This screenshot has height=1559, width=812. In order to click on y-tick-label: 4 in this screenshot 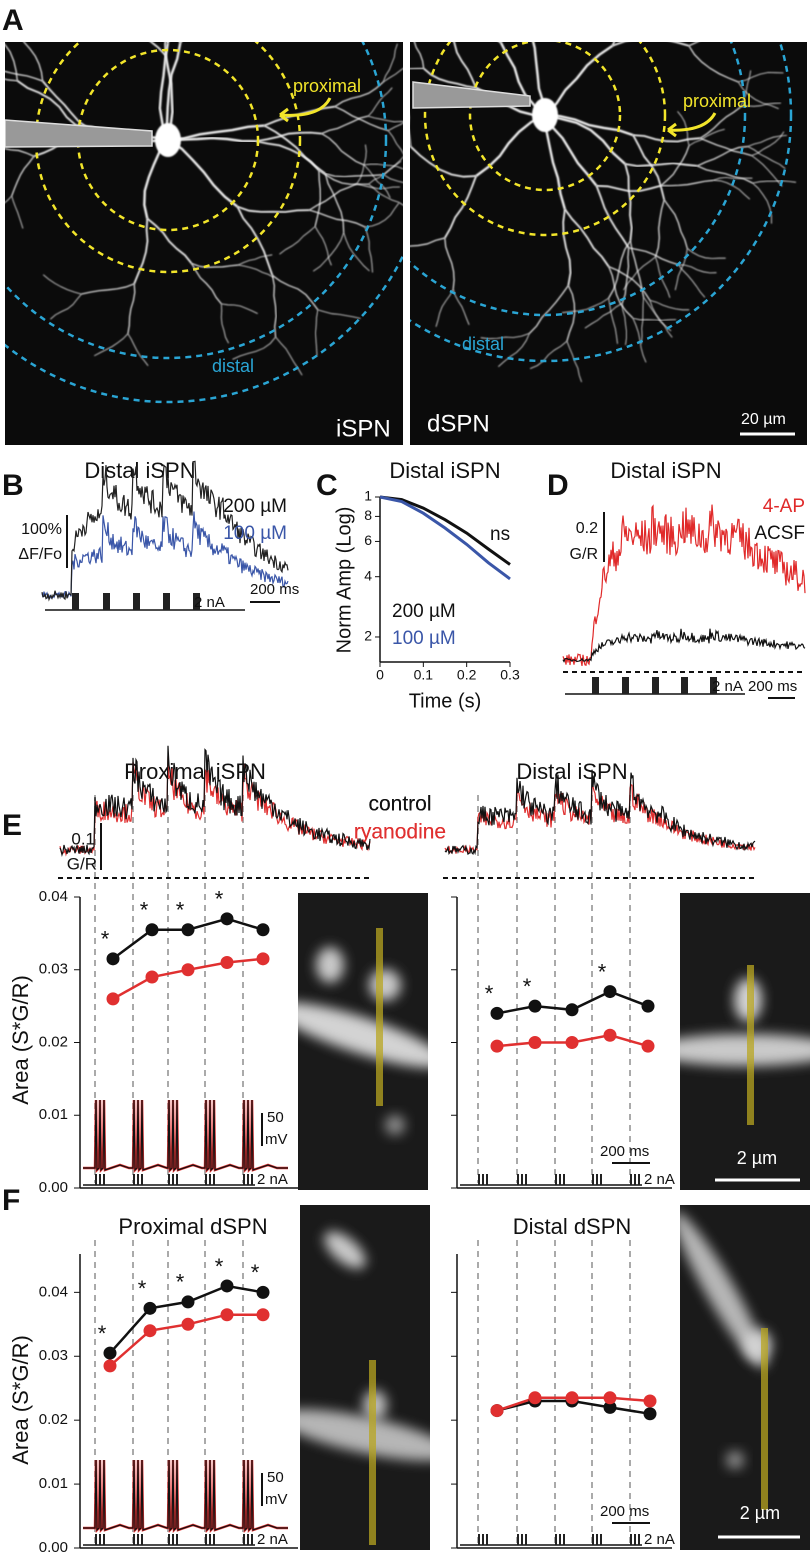, I will do `click(368, 575)`.